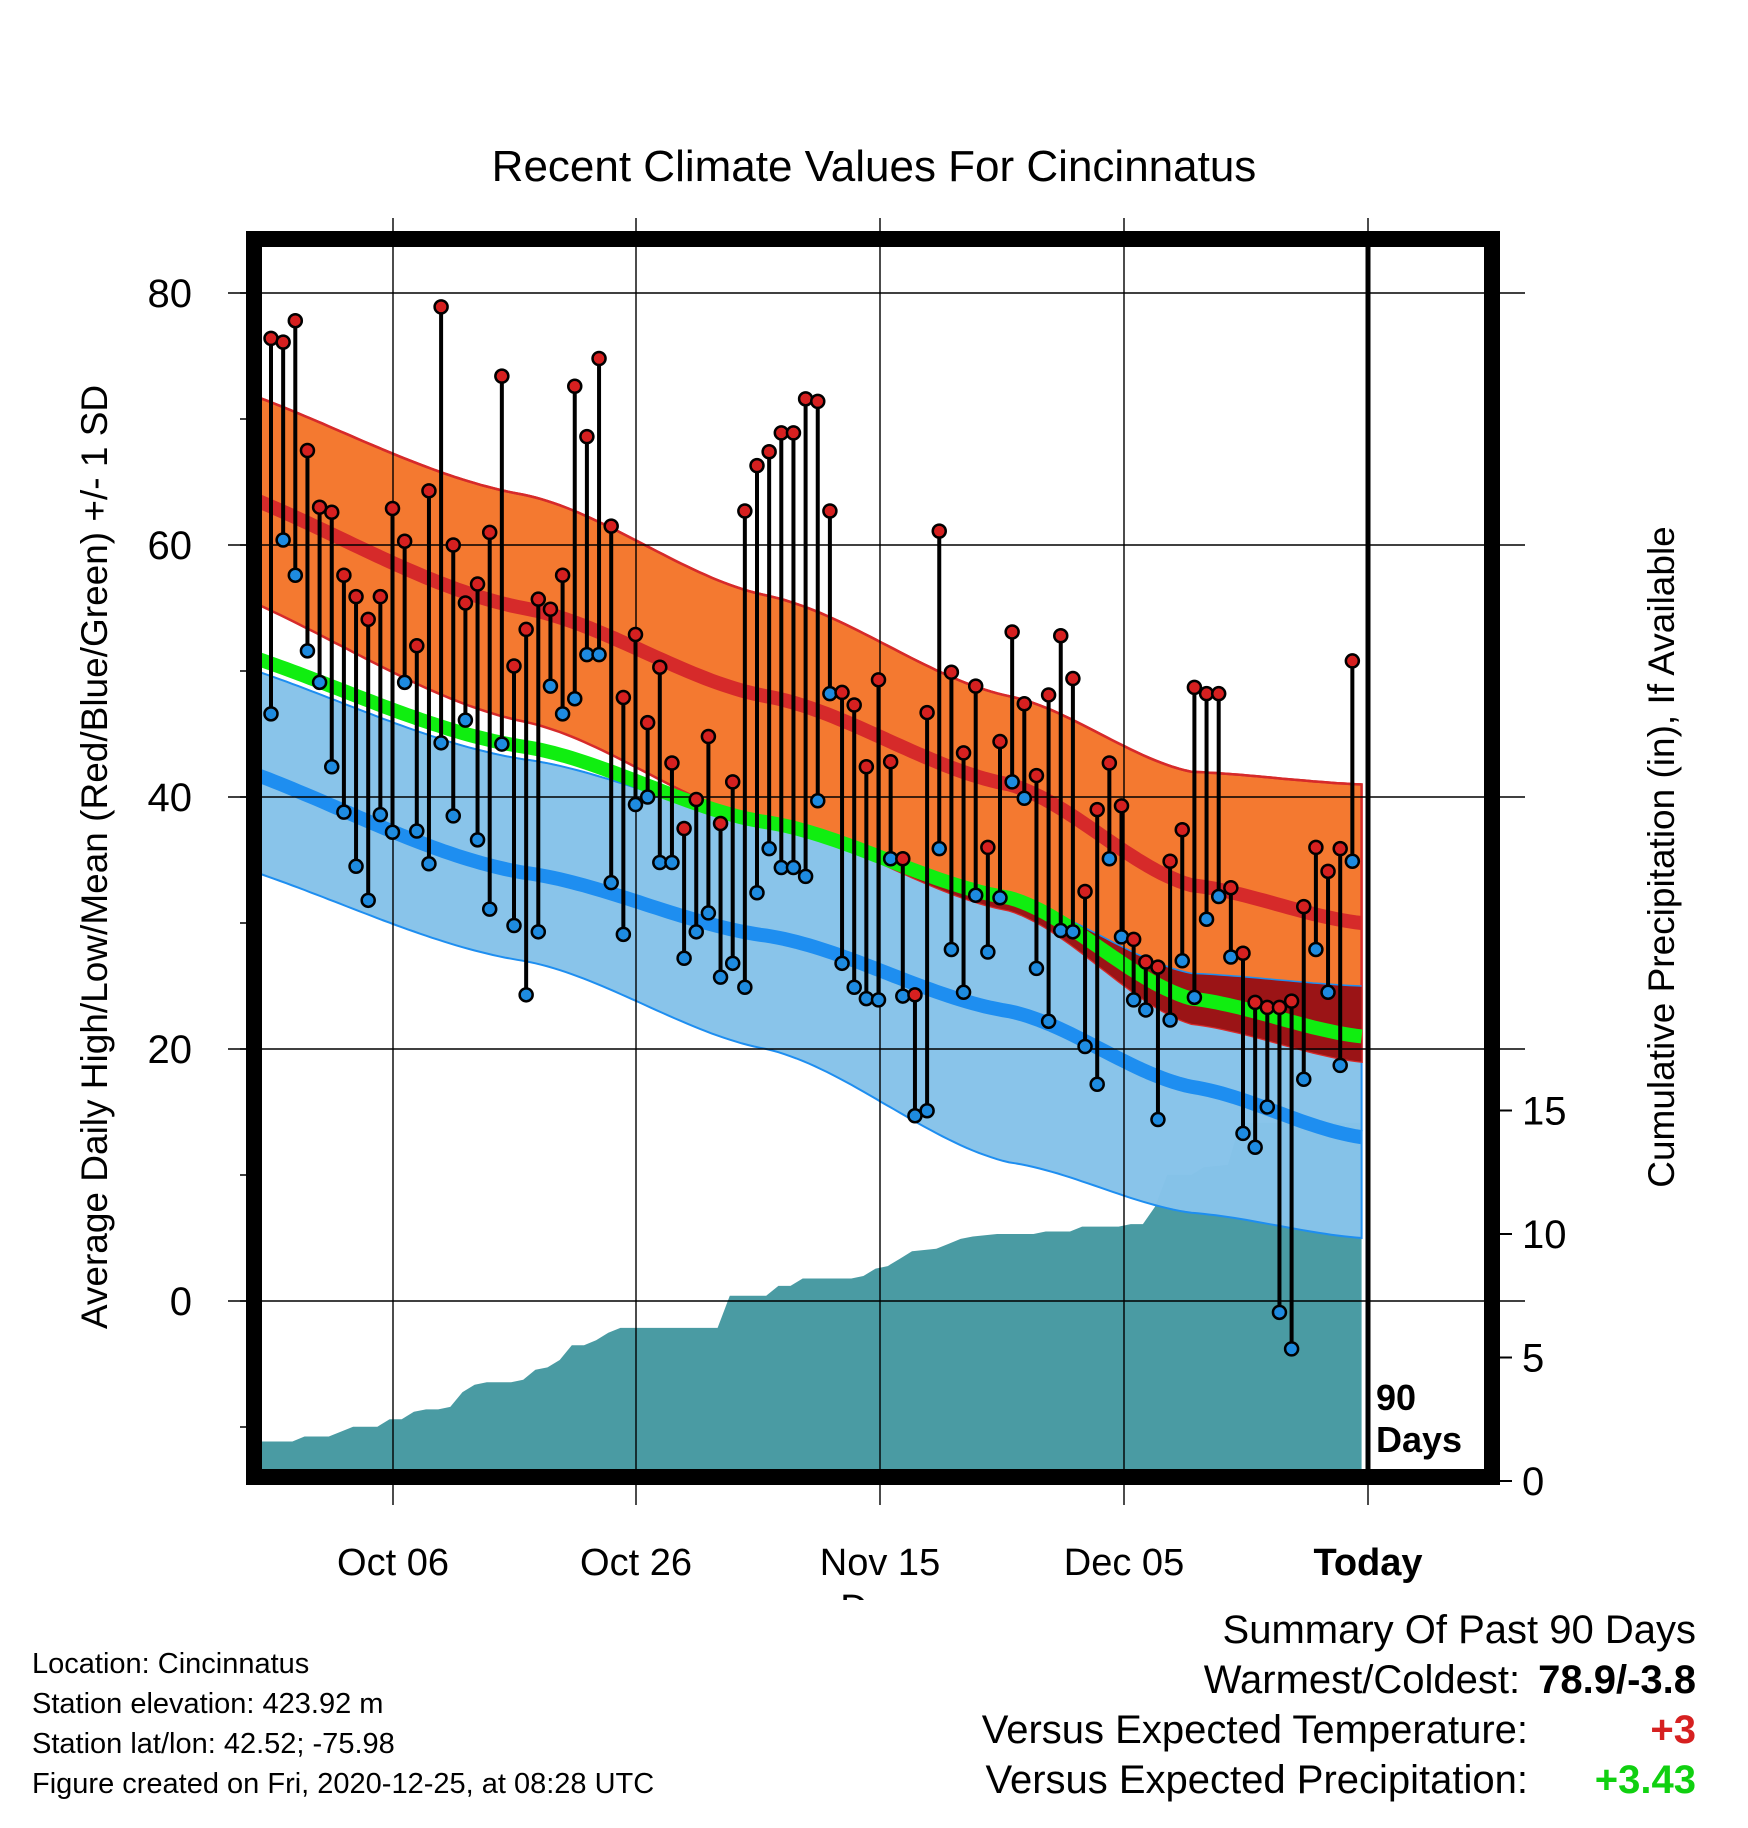 Image resolution: width=1748 pixels, height=1828 pixels. What do you see at coordinates (181, 1302) in the screenshot?
I see `y-tick-label: 0` at bounding box center [181, 1302].